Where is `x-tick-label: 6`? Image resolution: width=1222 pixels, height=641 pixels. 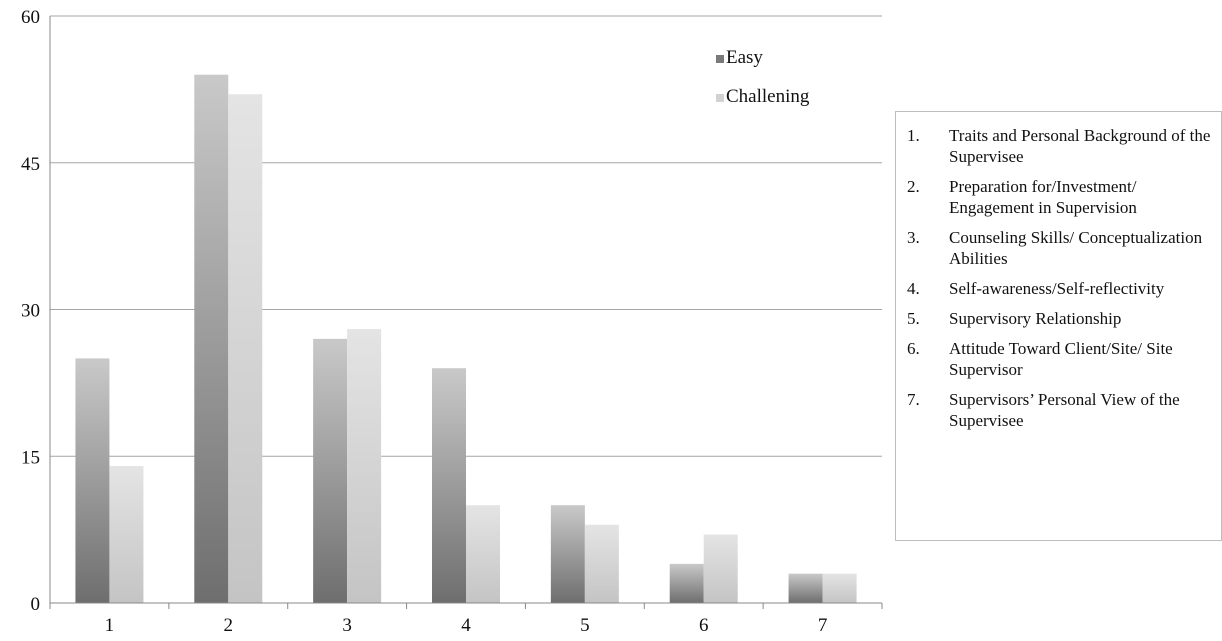 x-tick-label: 6 is located at coordinates (704, 625).